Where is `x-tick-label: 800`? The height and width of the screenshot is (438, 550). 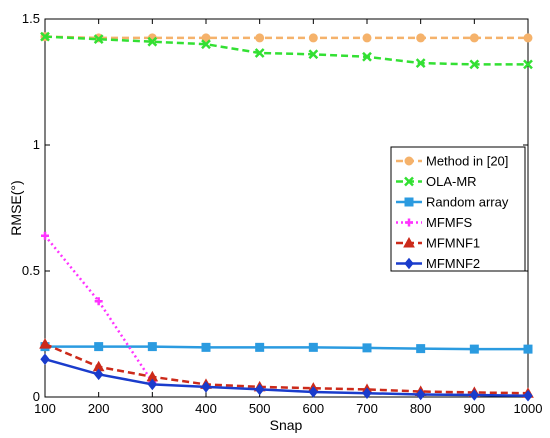
x-tick-label: 800 is located at coordinates (421, 408).